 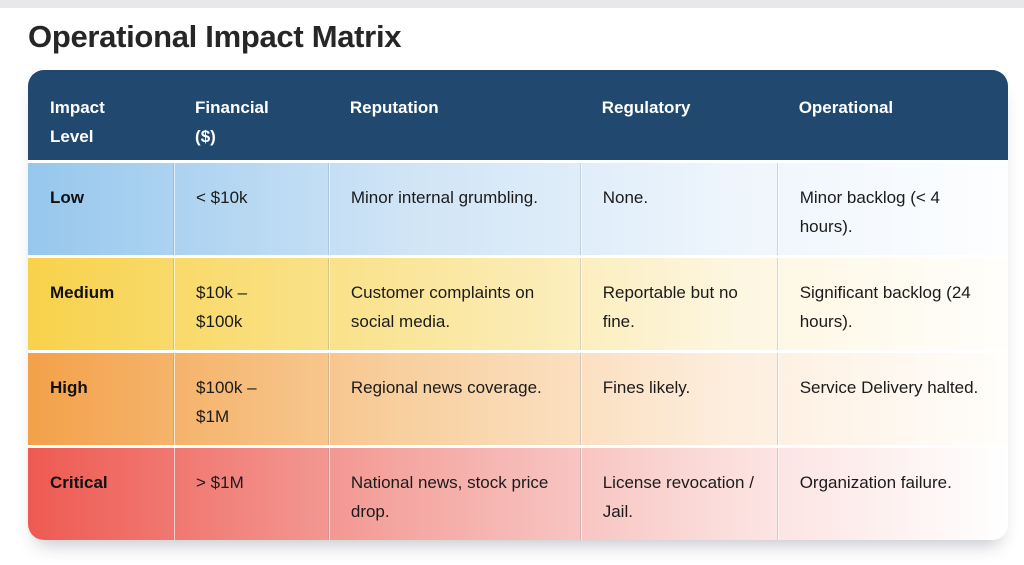 I want to click on cell-high-level: High, so click(x=69, y=387).